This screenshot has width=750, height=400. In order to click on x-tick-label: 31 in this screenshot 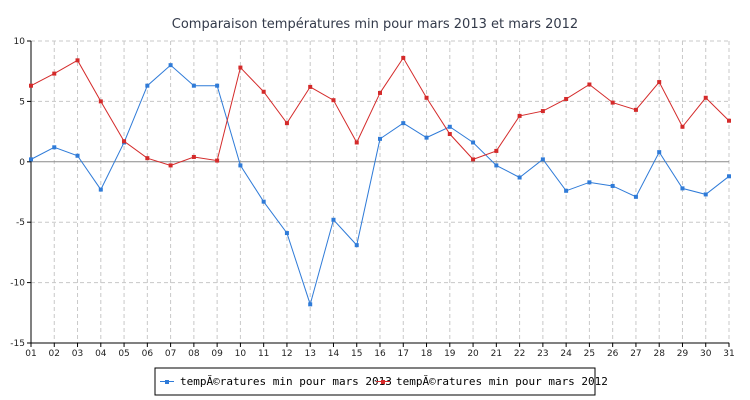, I will do `click(728, 354)`.